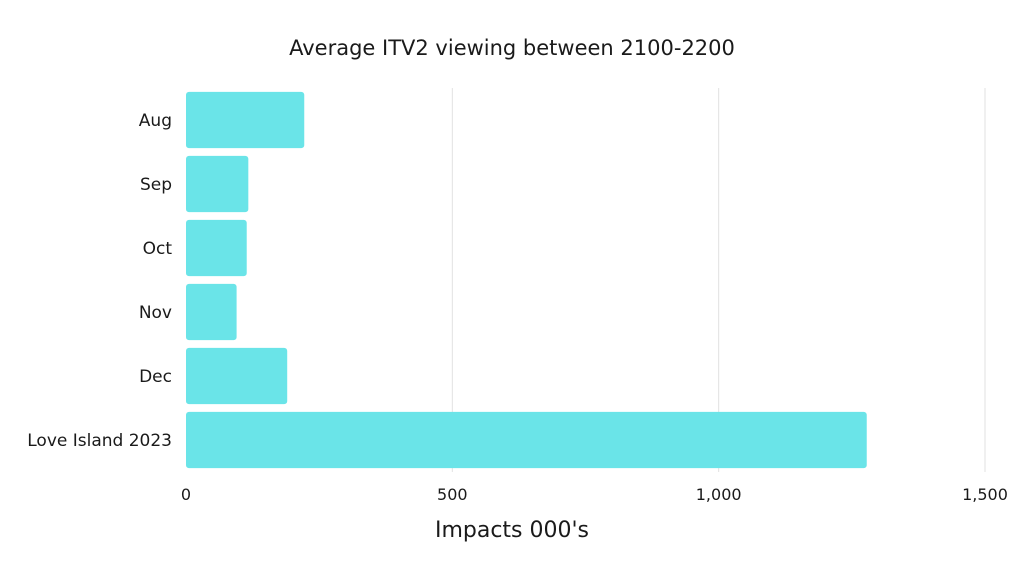 This screenshot has height=576, width=1024. What do you see at coordinates (155, 377) in the screenshot?
I see `category-label: Dec` at bounding box center [155, 377].